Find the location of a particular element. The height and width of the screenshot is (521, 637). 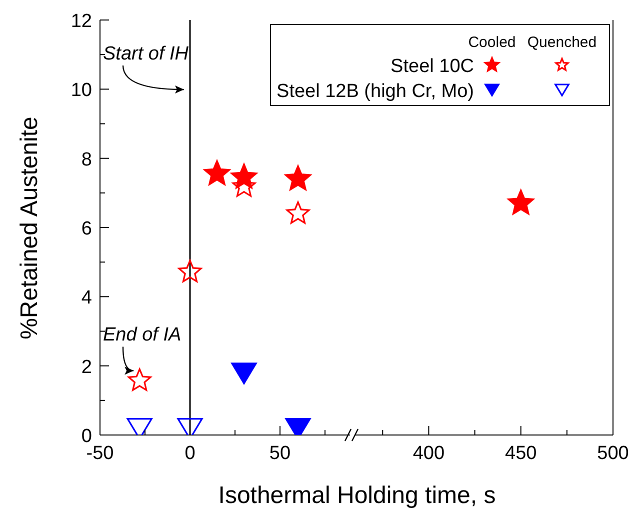

x-tick-label: 50 is located at coordinates (280, 453).